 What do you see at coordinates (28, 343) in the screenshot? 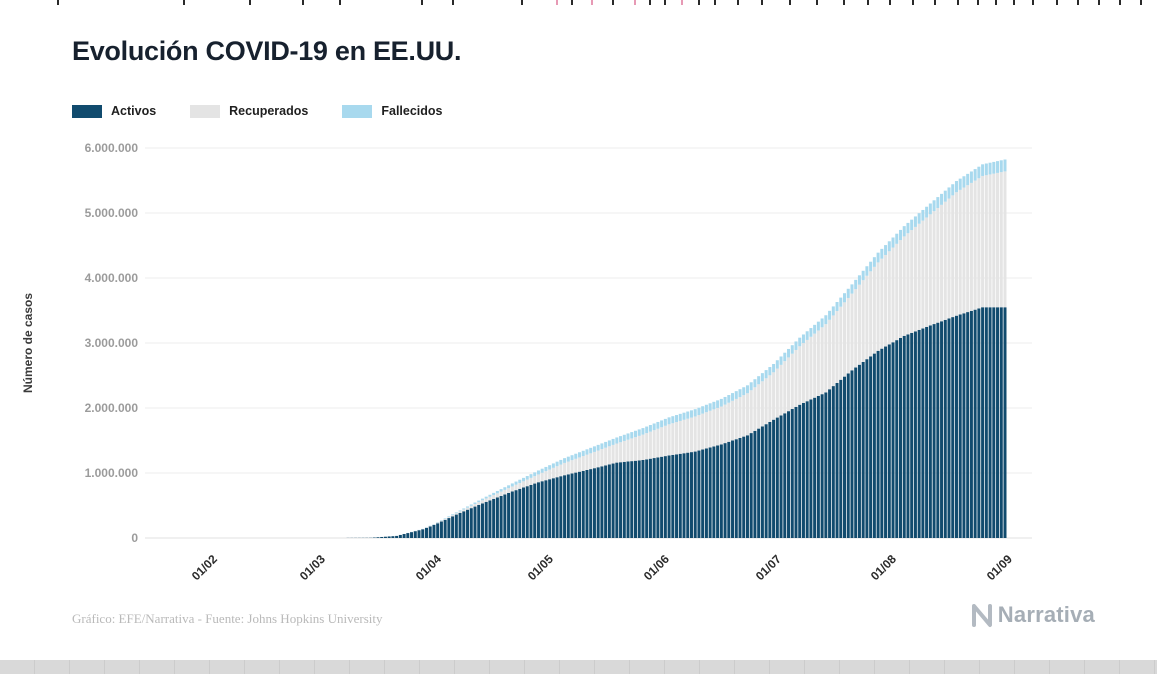
I see `y-axis-title: Número de casos` at bounding box center [28, 343].